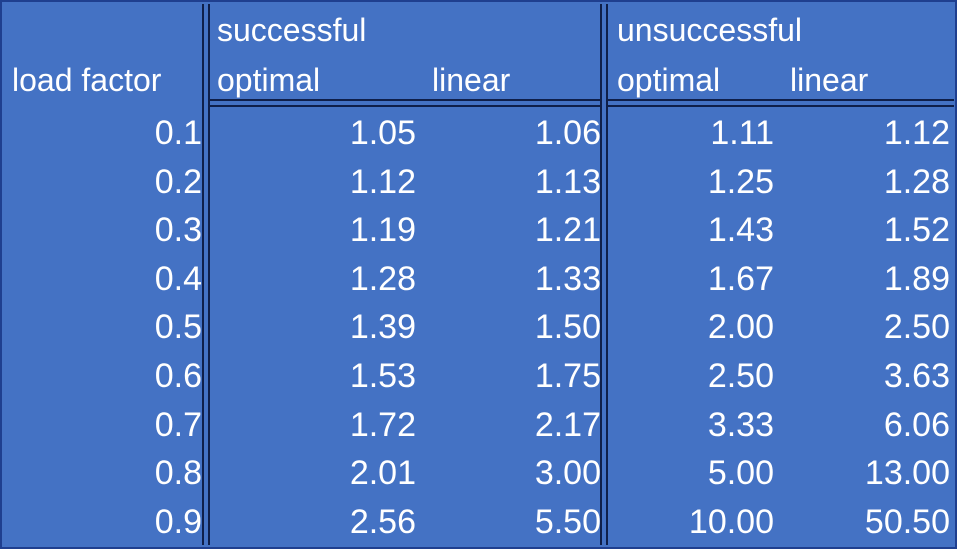 This screenshot has width=957, height=549. What do you see at coordinates (907, 473) in the screenshot?
I see `cell-unsuccessful-linear: 13.00` at bounding box center [907, 473].